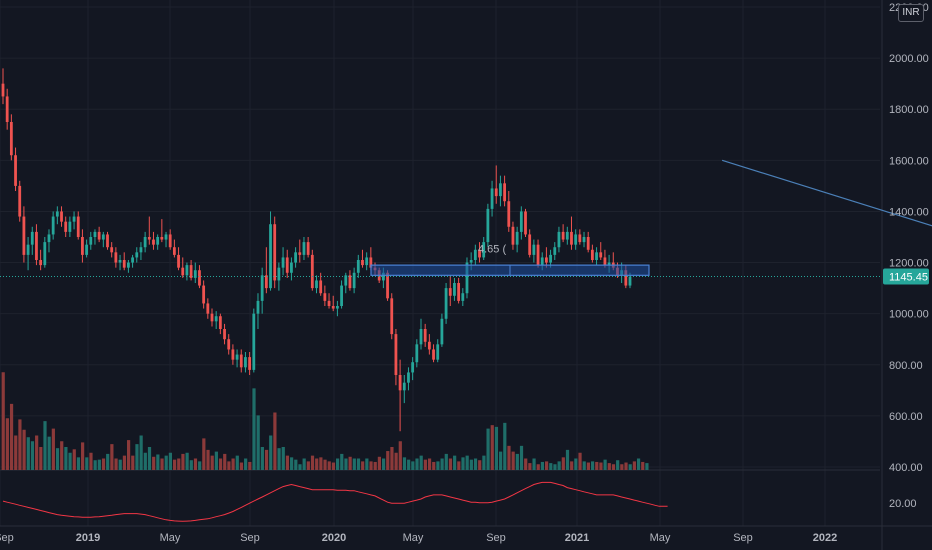 This screenshot has width=932, height=550. I want to click on time-axis: Sep 2019 May Sep 2020 May Sep 2021 May Sep 2022, so click(418, 538).